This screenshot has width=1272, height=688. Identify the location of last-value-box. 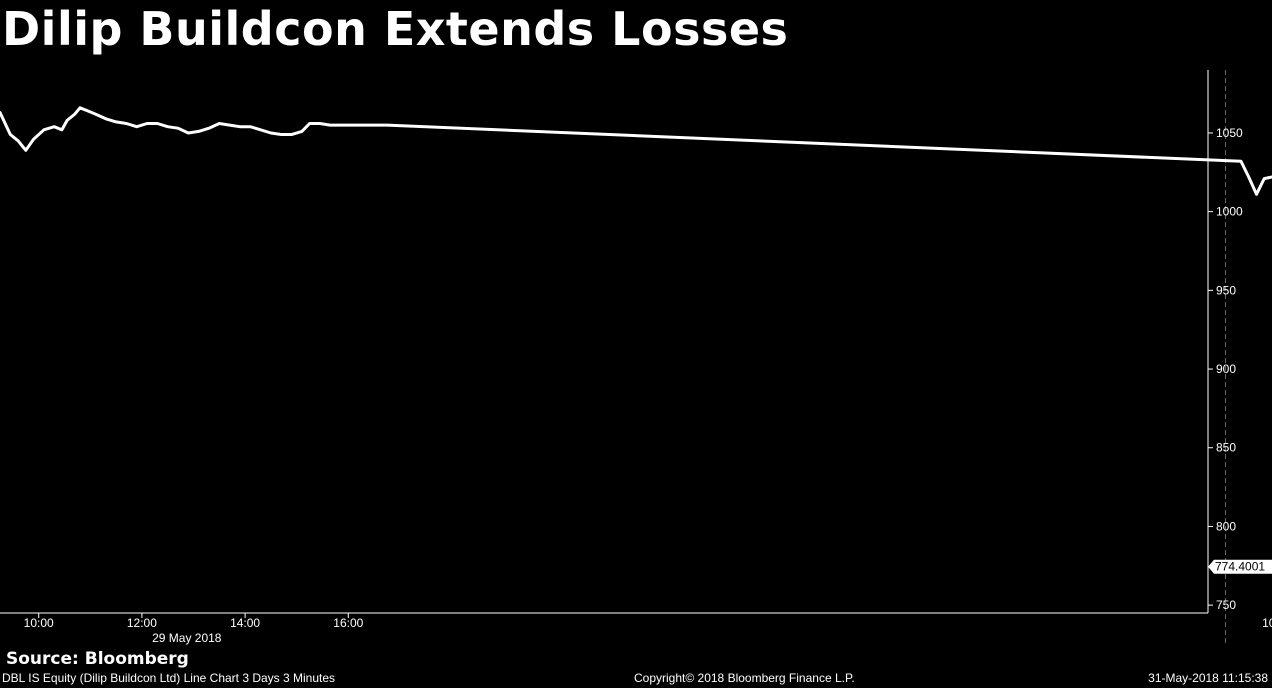
(1240, 566).